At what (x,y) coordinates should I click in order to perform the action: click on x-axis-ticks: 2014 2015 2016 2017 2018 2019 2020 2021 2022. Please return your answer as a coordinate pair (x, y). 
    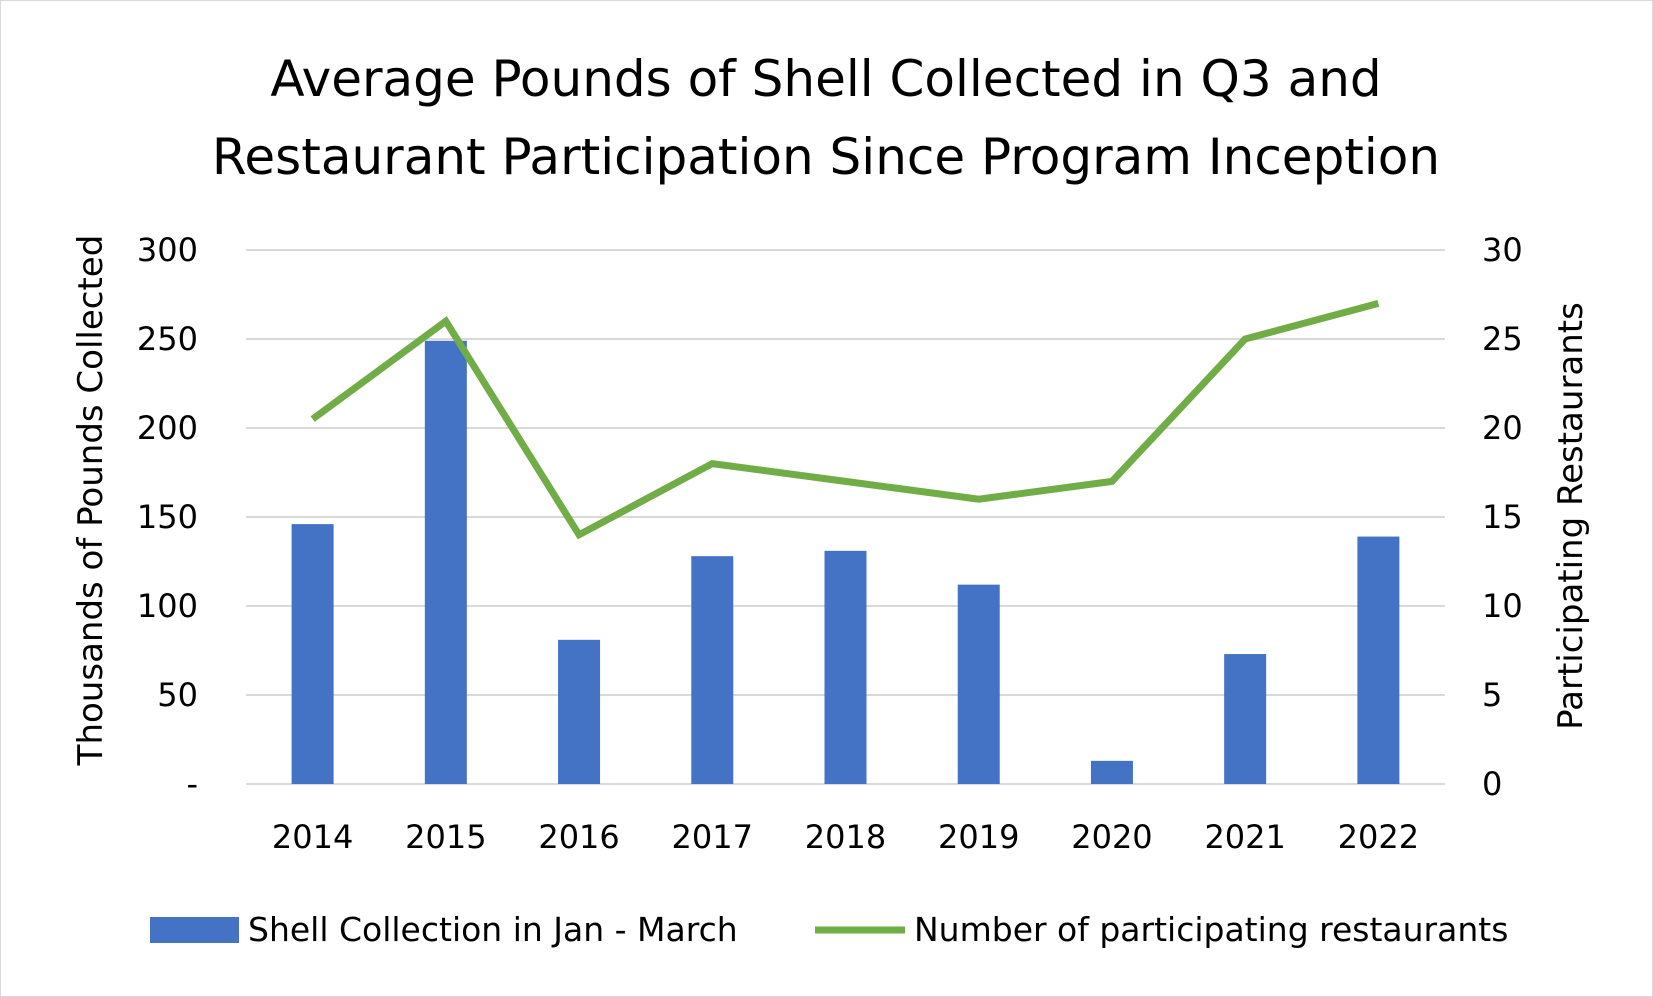
    Looking at the image, I should click on (845, 837).